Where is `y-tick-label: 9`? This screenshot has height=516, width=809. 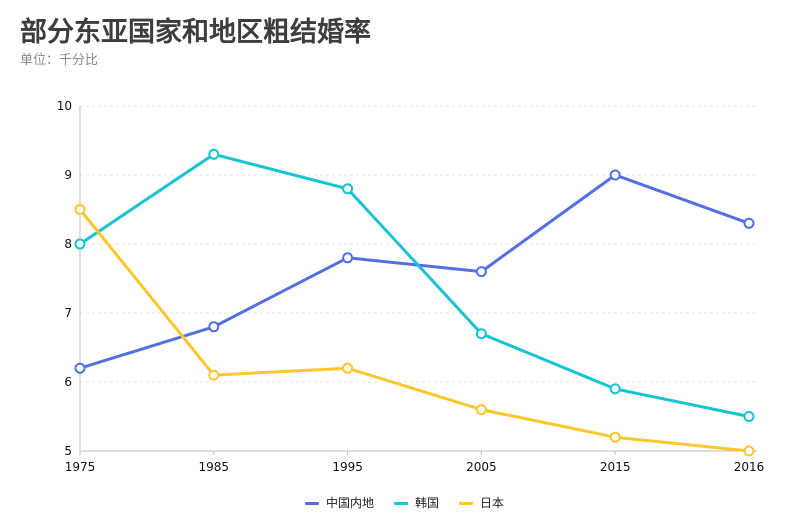
y-tick-label: 9 is located at coordinates (68, 175).